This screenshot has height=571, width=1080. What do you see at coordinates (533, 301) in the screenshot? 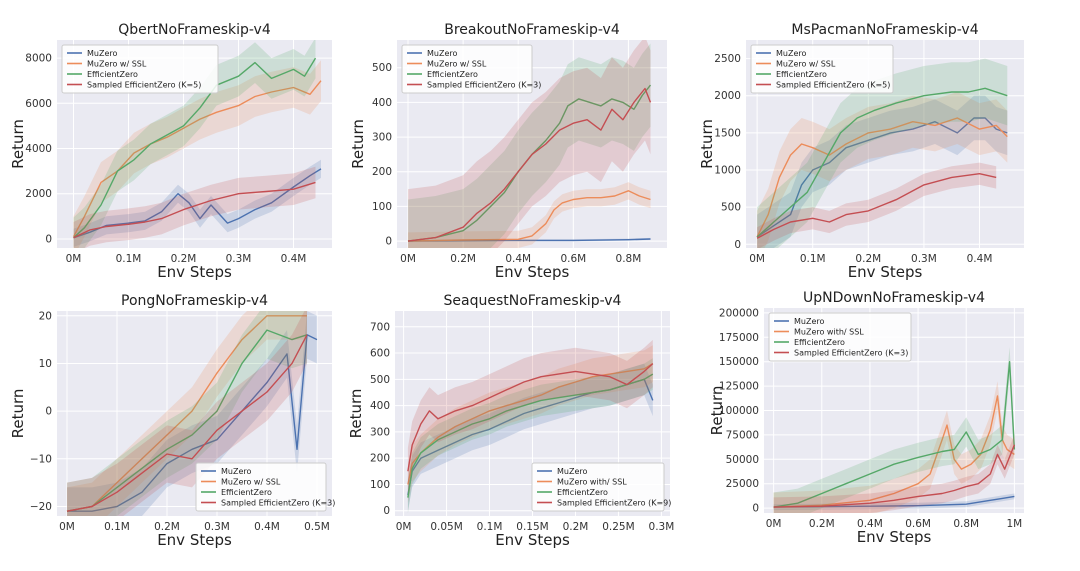
I see `chart-title: SeaquestNoFrameskip-v4` at bounding box center [533, 301].